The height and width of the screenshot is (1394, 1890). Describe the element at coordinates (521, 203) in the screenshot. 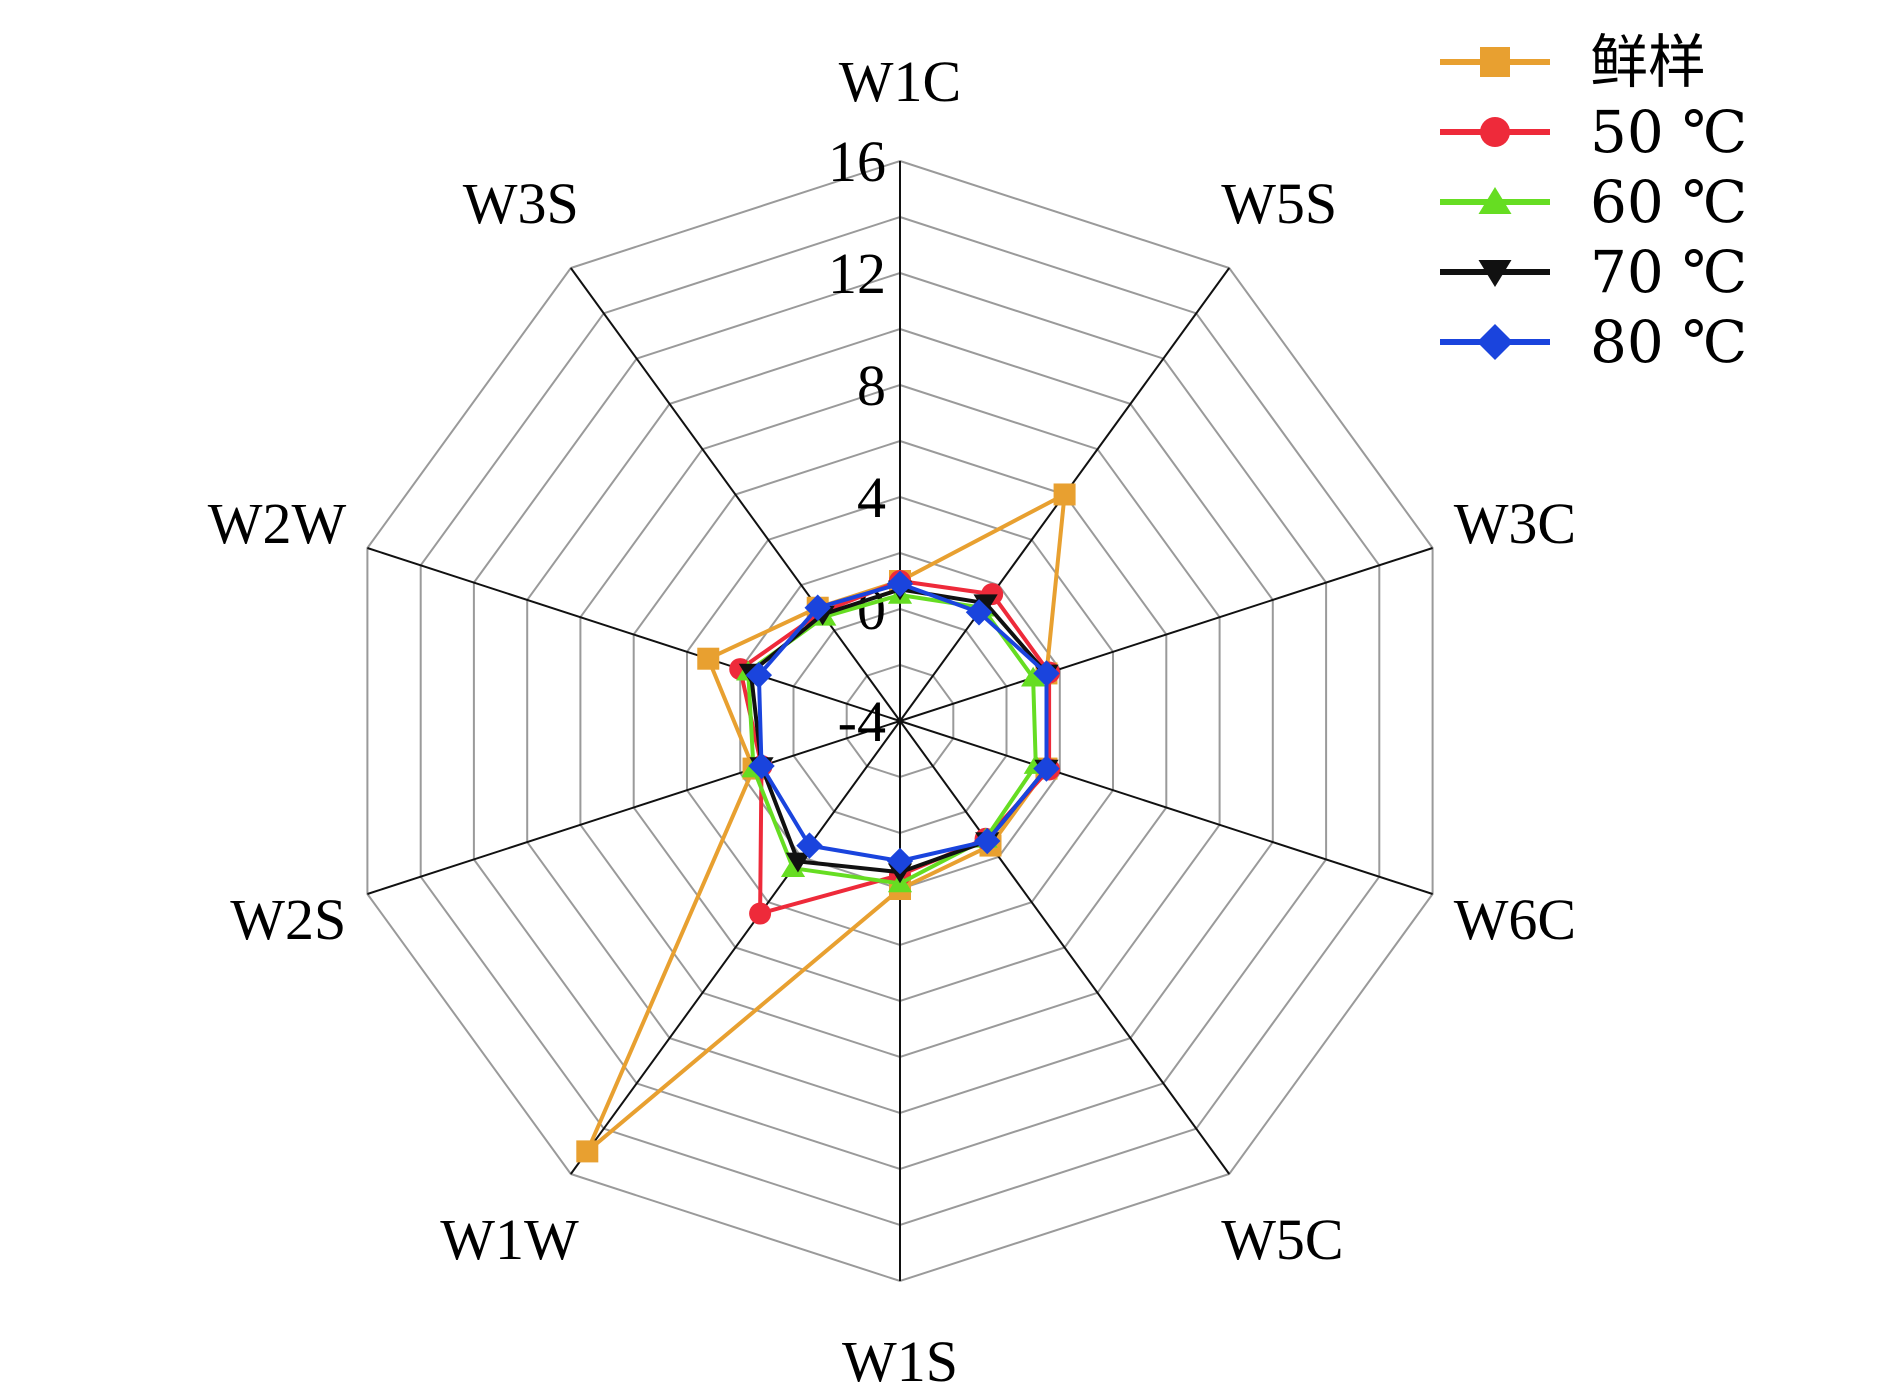

I see `axis-label-w3s: W3S` at that location.